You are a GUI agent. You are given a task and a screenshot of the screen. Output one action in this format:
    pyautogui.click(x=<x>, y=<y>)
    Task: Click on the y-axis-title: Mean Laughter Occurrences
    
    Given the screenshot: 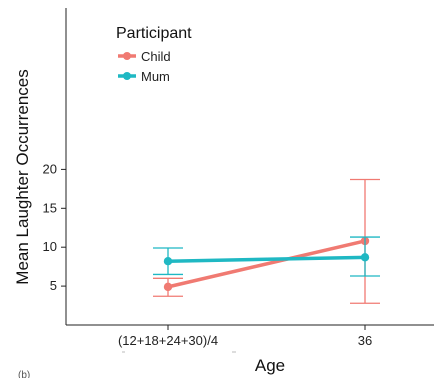 What is the action you would take?
    pyautogui.click(x=22, y=176)
    